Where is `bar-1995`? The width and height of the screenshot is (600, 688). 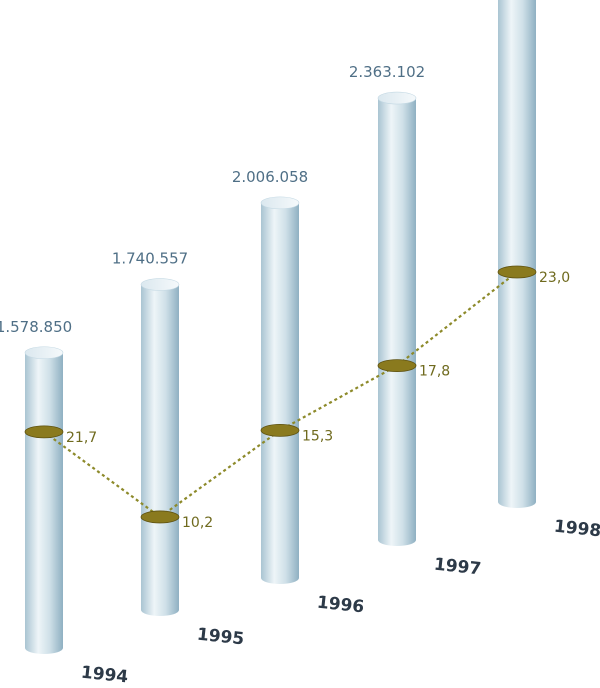
bar-1995 is located at coordinates (160, 450).